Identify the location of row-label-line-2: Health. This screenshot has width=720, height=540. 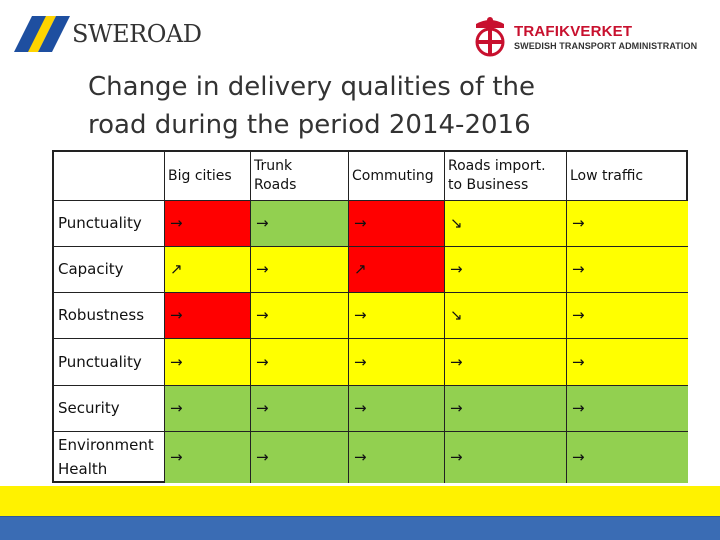
(83, 469).